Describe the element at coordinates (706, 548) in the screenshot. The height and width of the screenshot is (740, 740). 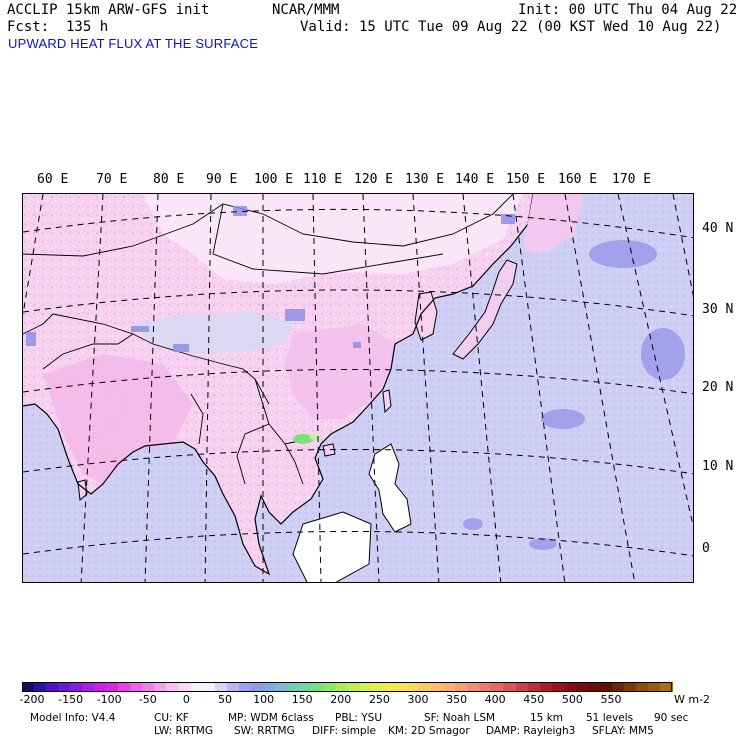
I see `lat-label-equator: 0` at that location.